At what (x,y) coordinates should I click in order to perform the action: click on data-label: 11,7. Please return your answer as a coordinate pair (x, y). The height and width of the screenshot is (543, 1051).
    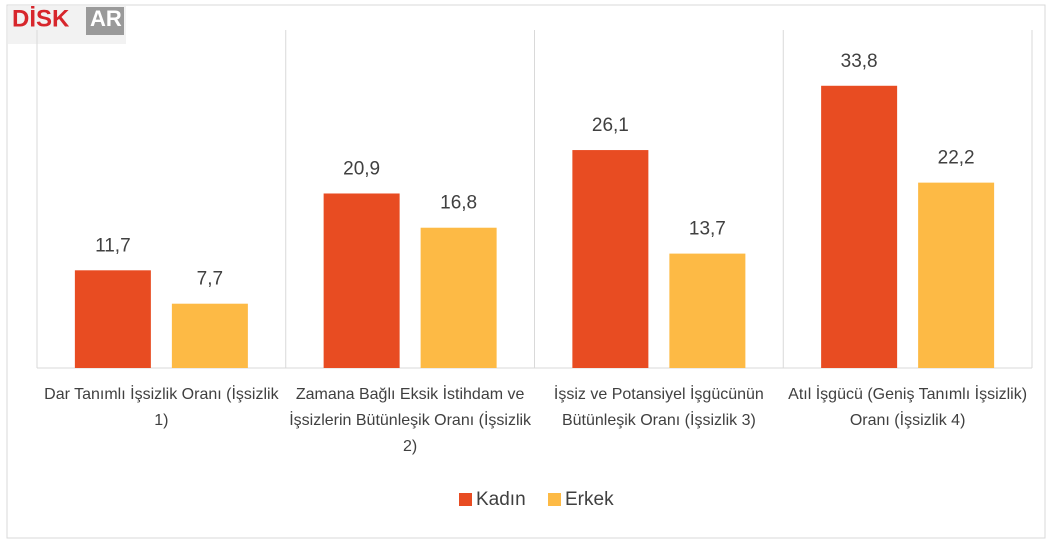
    Looking at the image, I should click on (113, 245).